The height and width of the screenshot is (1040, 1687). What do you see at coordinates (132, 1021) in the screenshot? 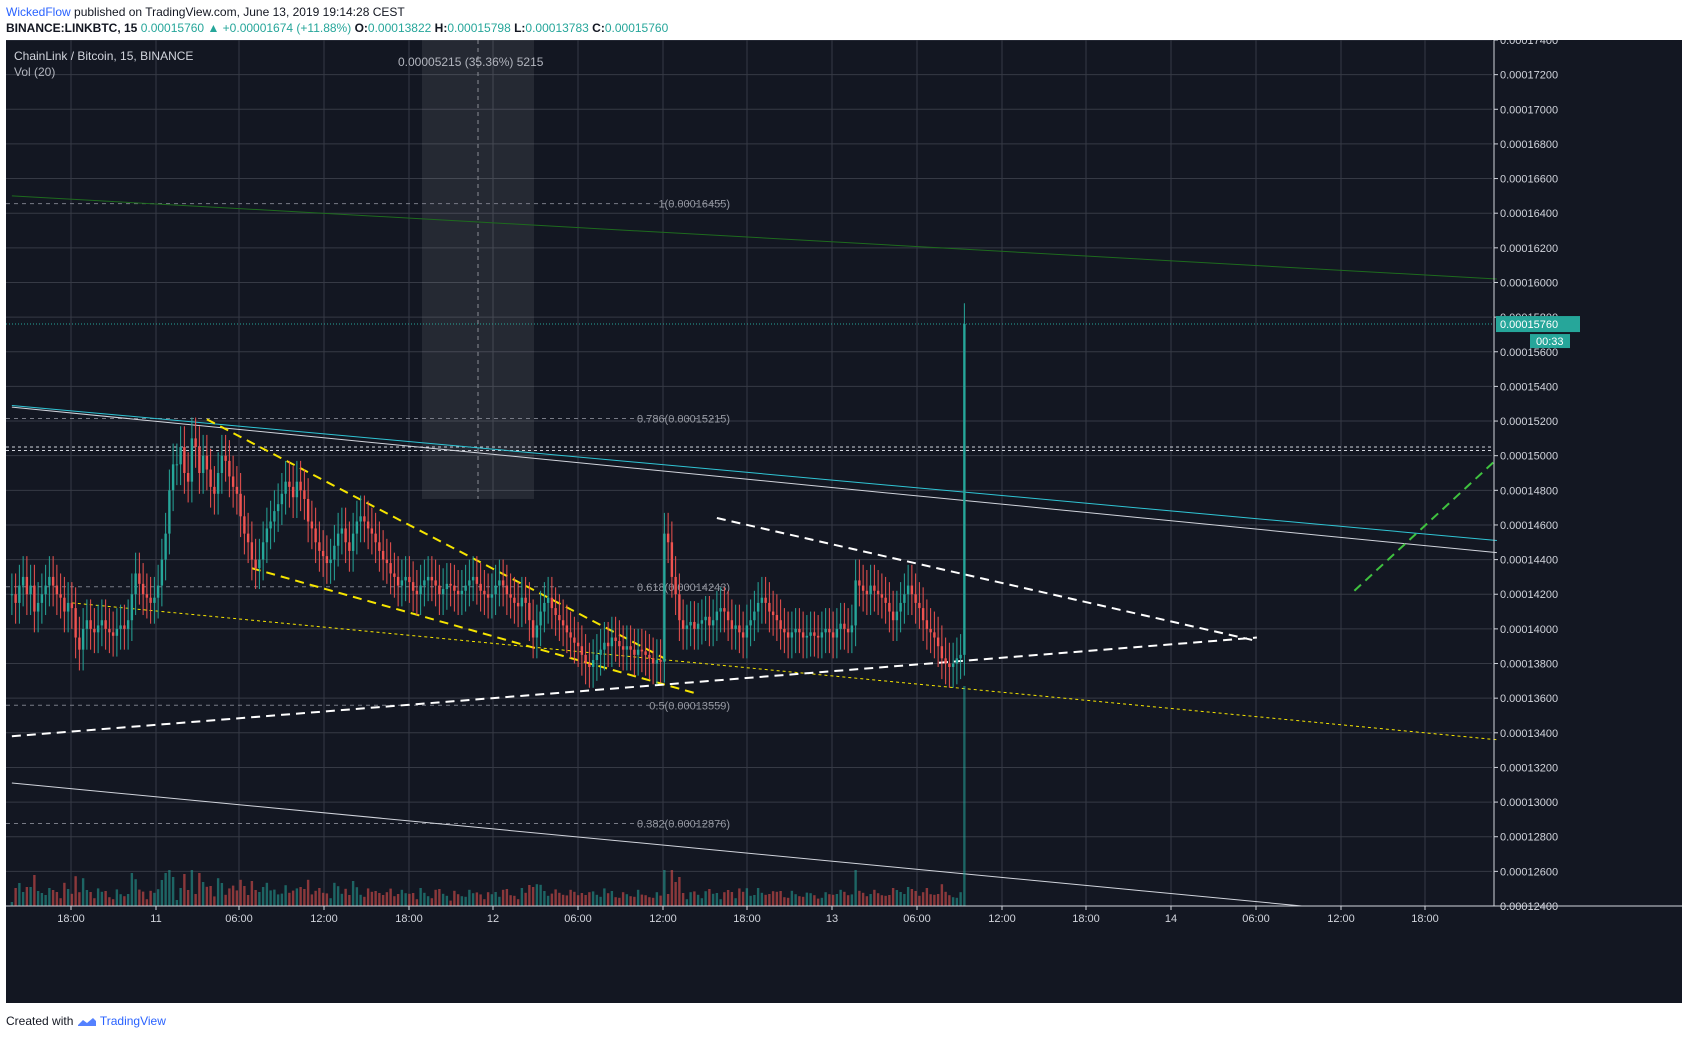
I see `tradingview-brand-link: TradingView` at bounding box center [132, 1021].